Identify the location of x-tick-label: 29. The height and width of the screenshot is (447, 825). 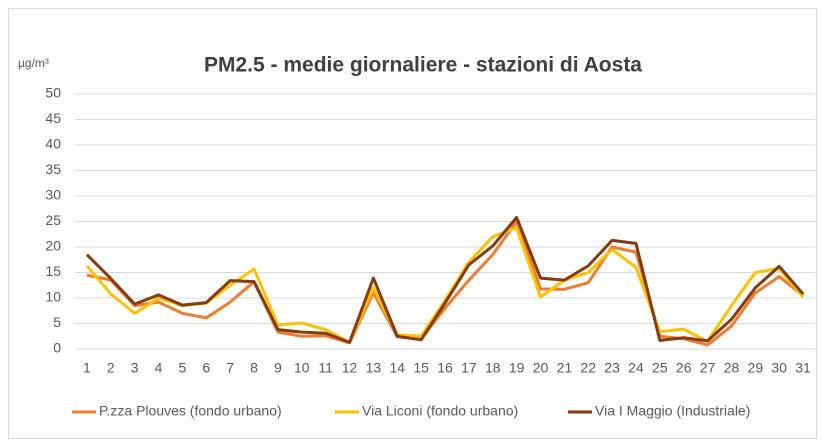
(756, 368).